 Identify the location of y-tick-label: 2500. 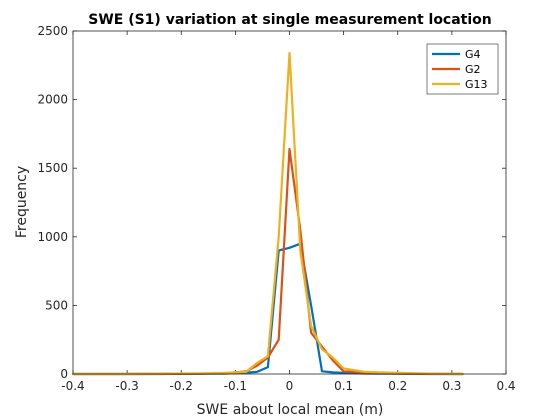
(52, 31).